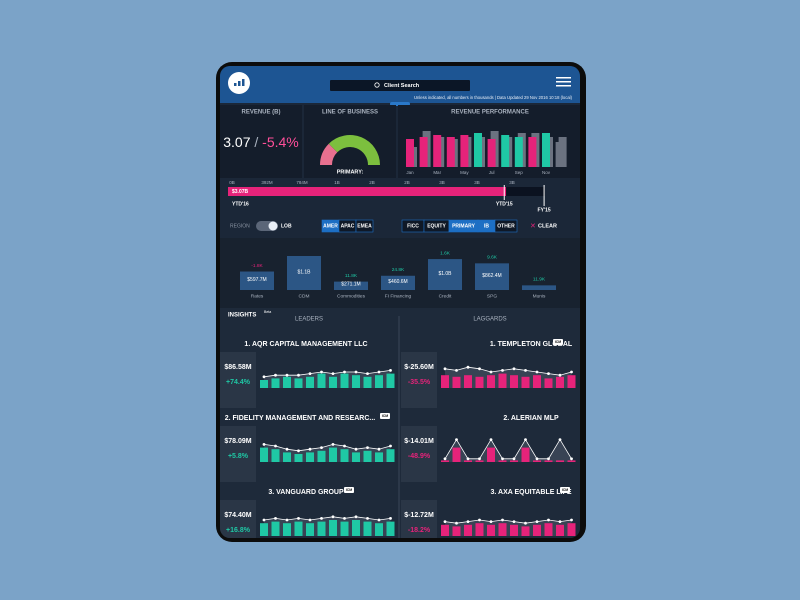 This screenshot has width=800, height=600. I want to click on client-name: 1. AQR CAPITAL MANAGEMENT LLC, so click(305, 344).